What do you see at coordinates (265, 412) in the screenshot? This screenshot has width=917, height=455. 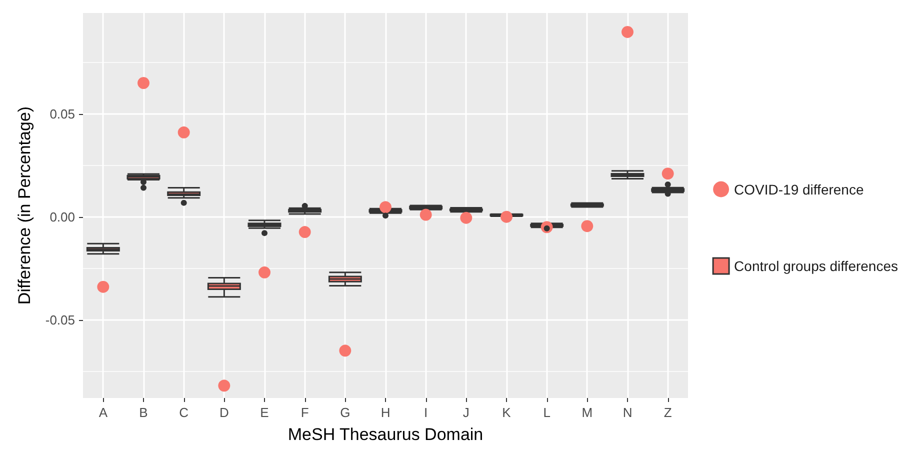 I see `x-tick-label: E` at bounding box center [265, 412].